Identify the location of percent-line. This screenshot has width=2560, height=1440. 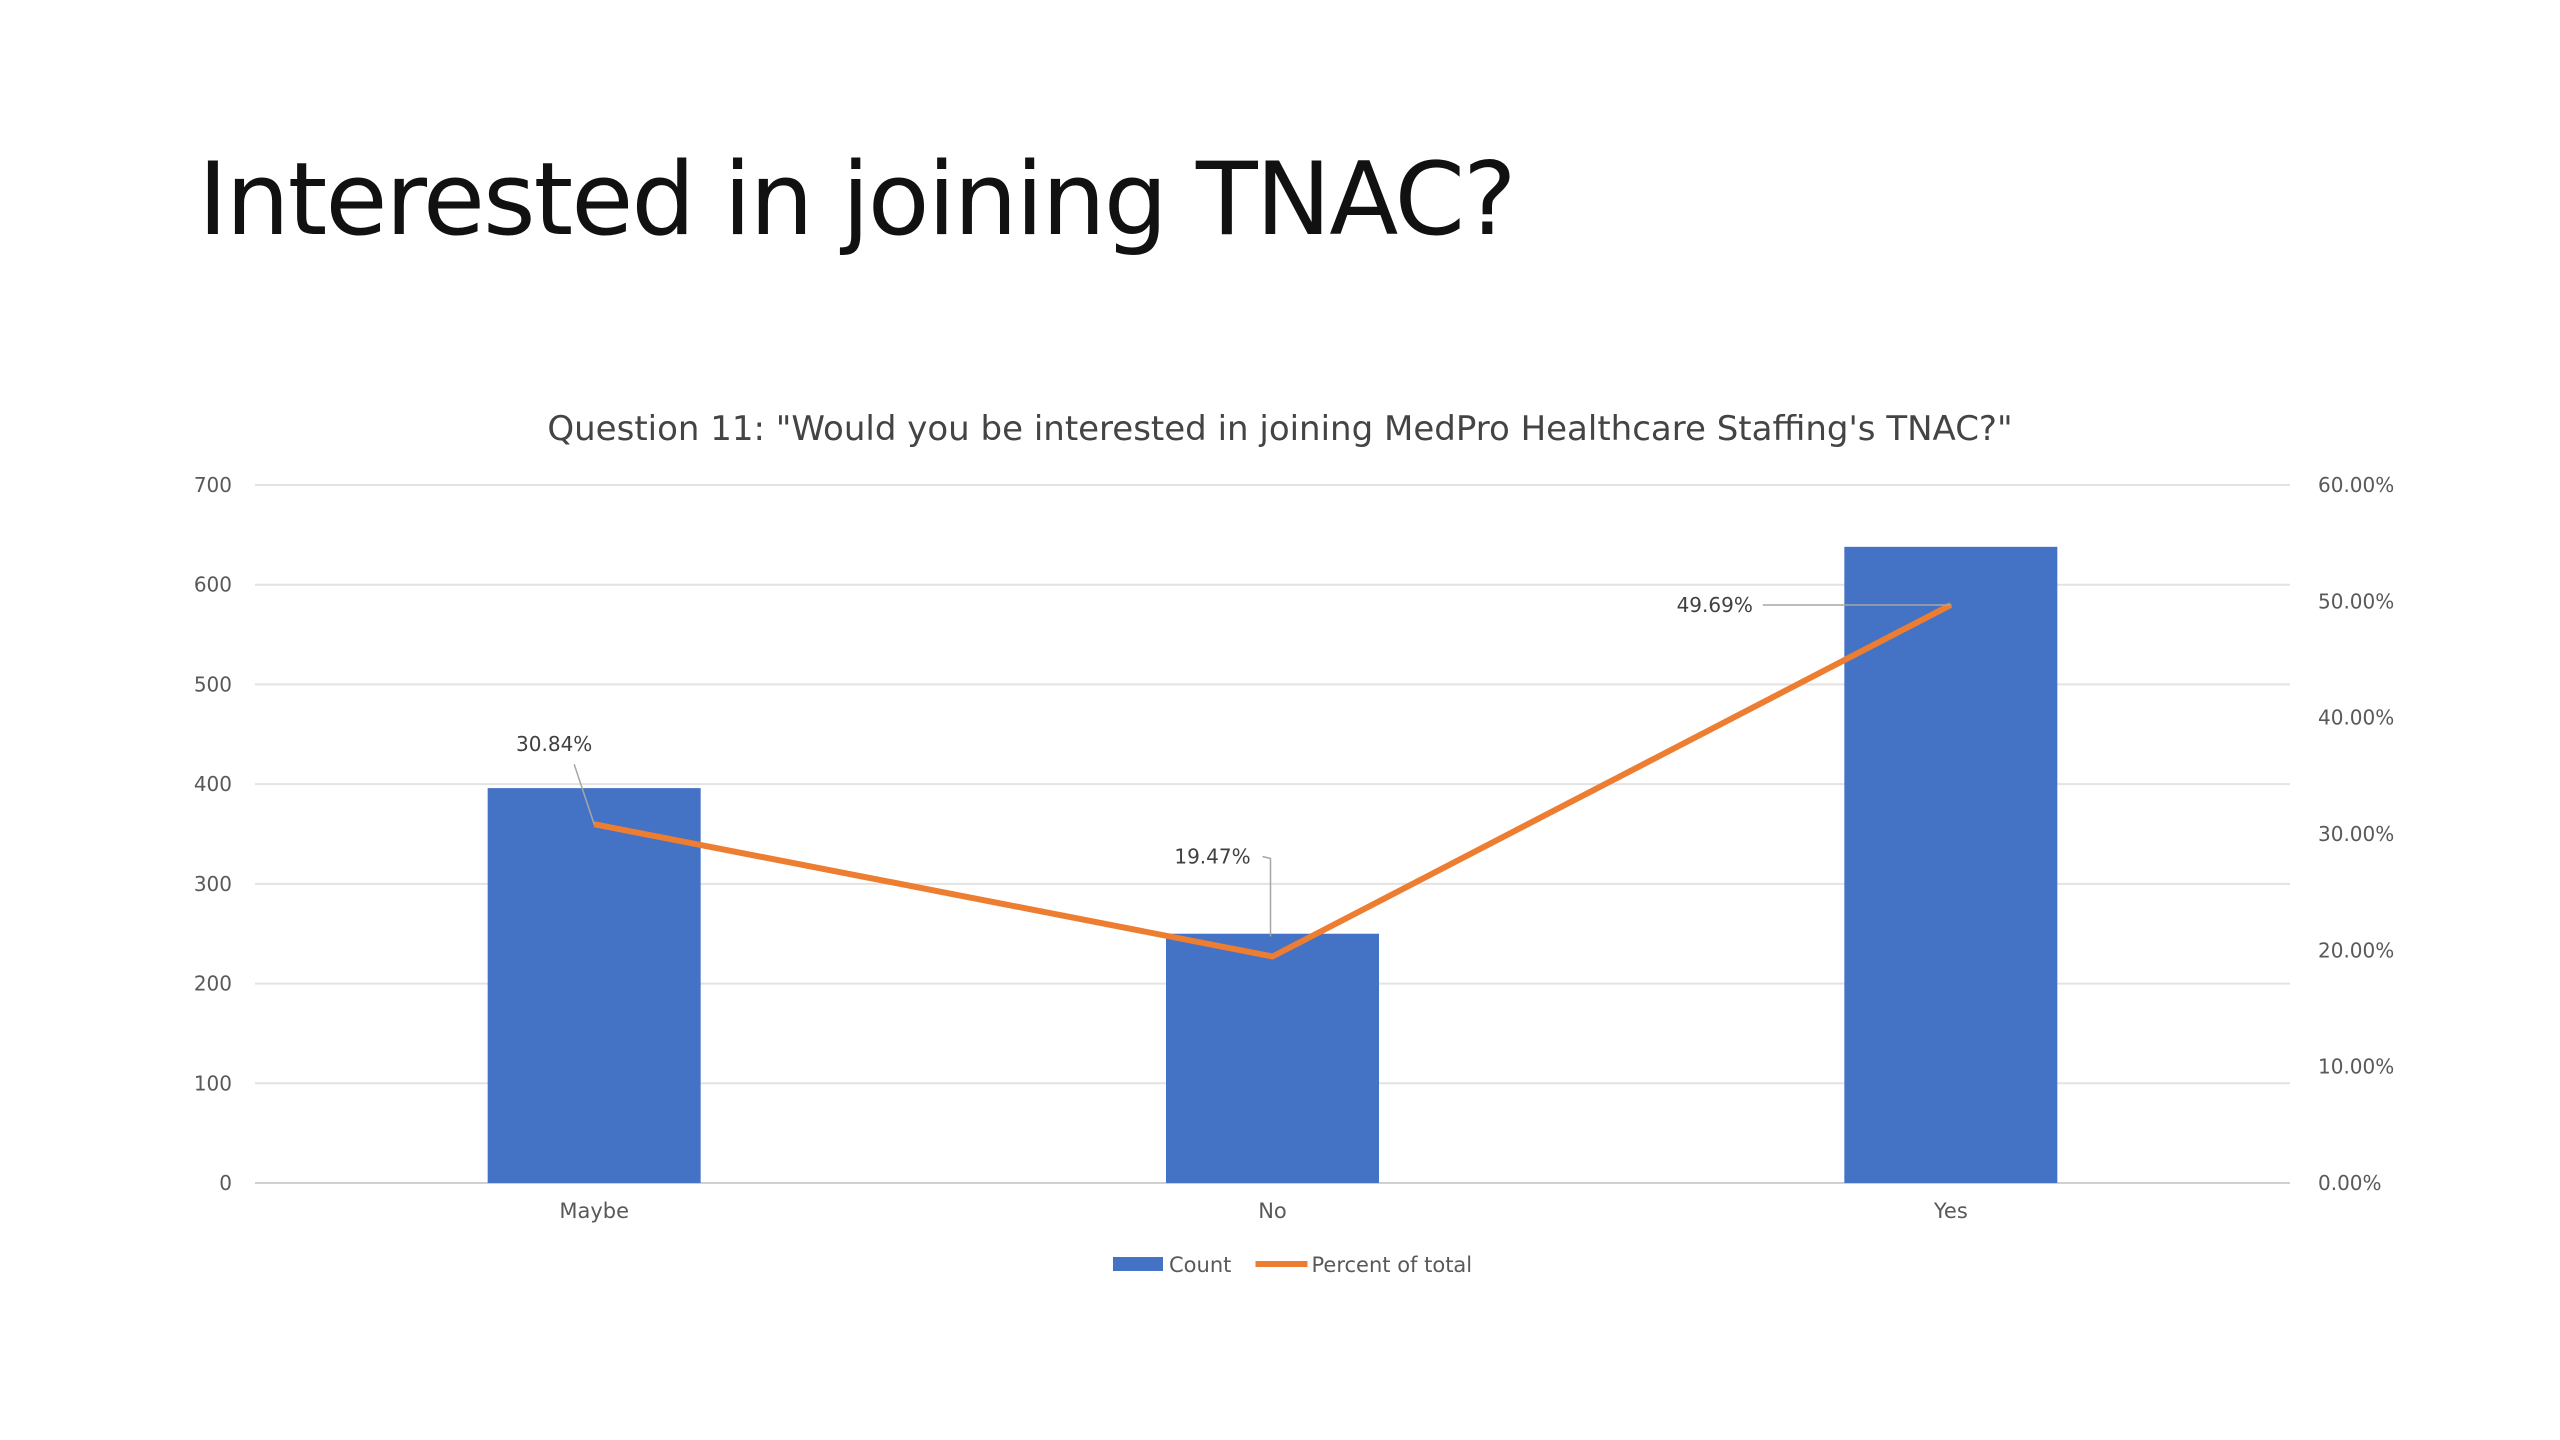
(1273, 781).